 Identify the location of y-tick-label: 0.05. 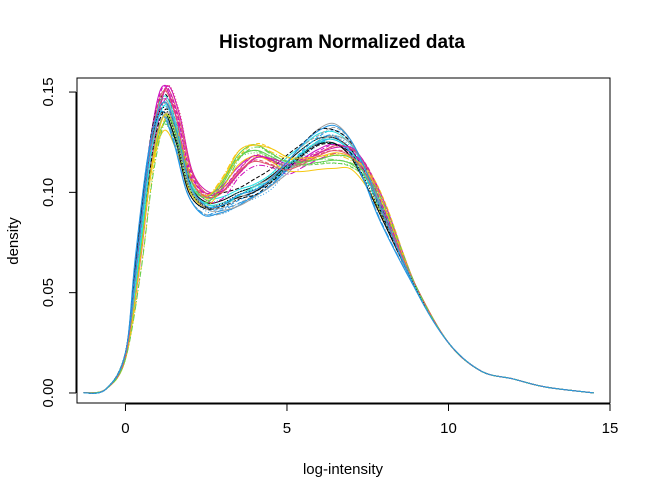
(48, 292).